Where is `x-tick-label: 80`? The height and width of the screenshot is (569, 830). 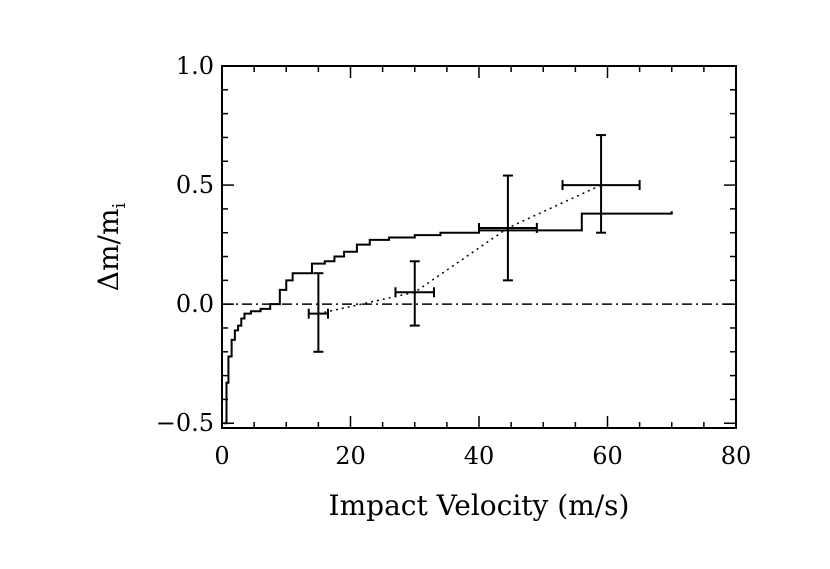
x-tick-label: 80 is located at coordinates (736, 456).